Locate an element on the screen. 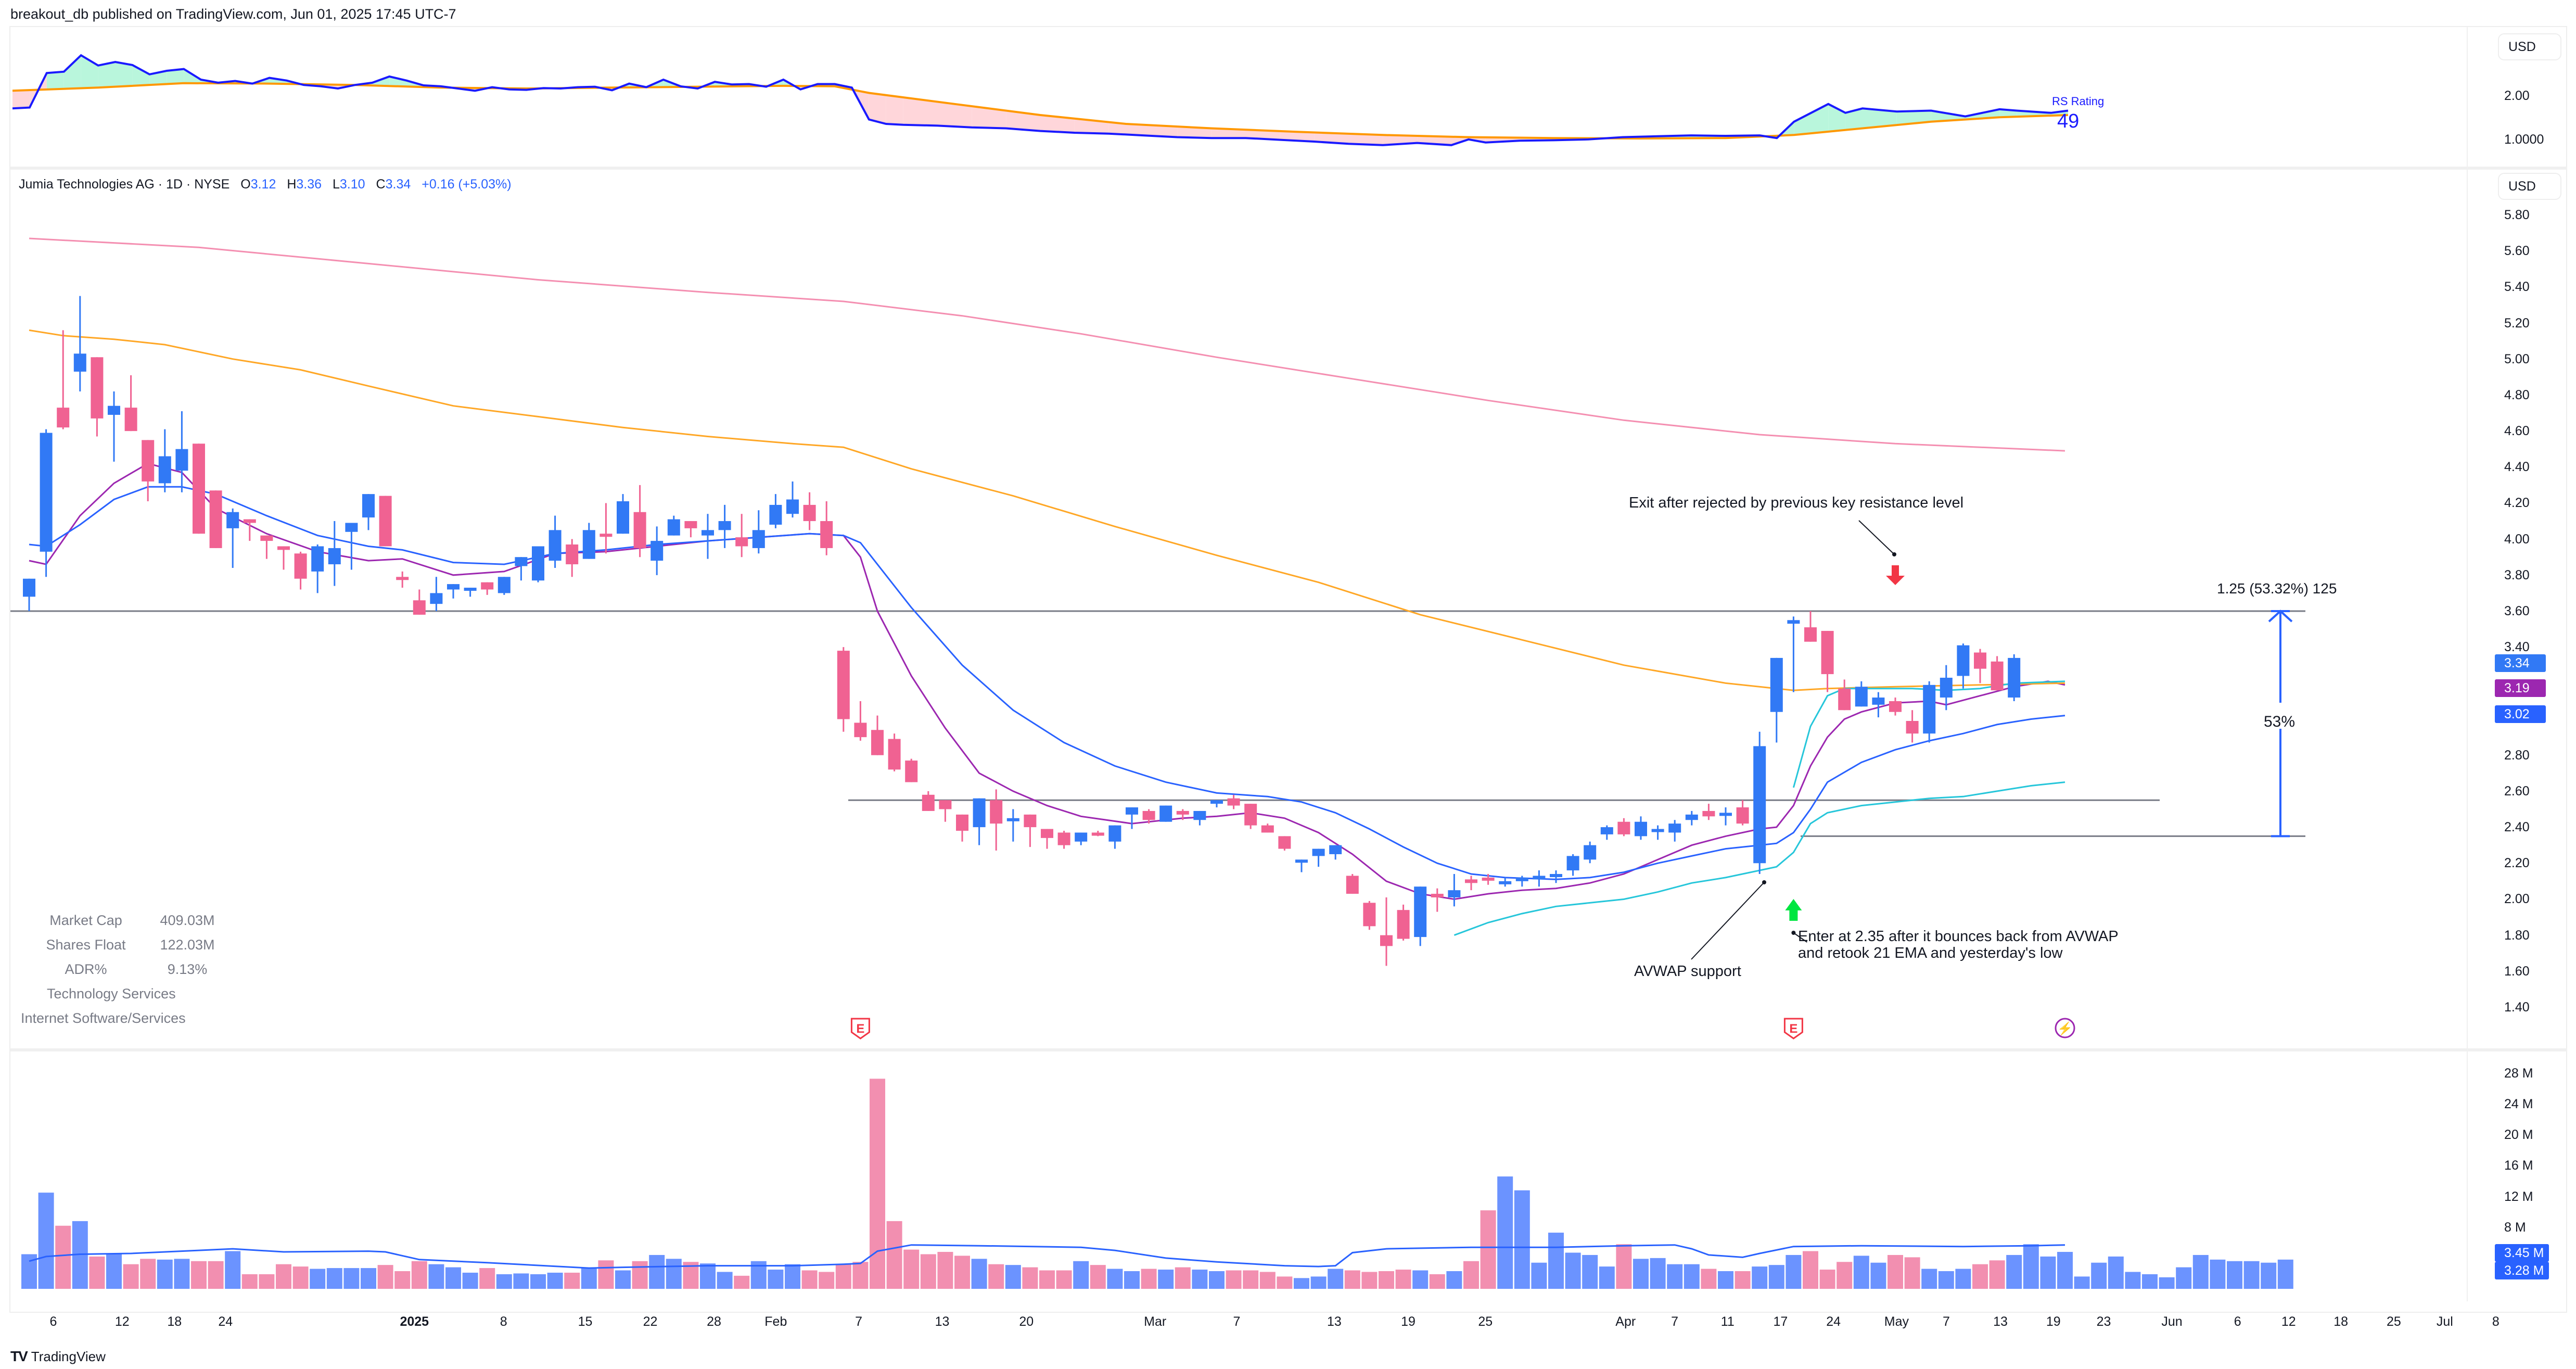 The image size is (2576, 1369). volume-axis: 28 M 24 M 20 M 16 M 12 M 8 M 3.45 M 3.28 M is located at coordinates (2517, 1176).